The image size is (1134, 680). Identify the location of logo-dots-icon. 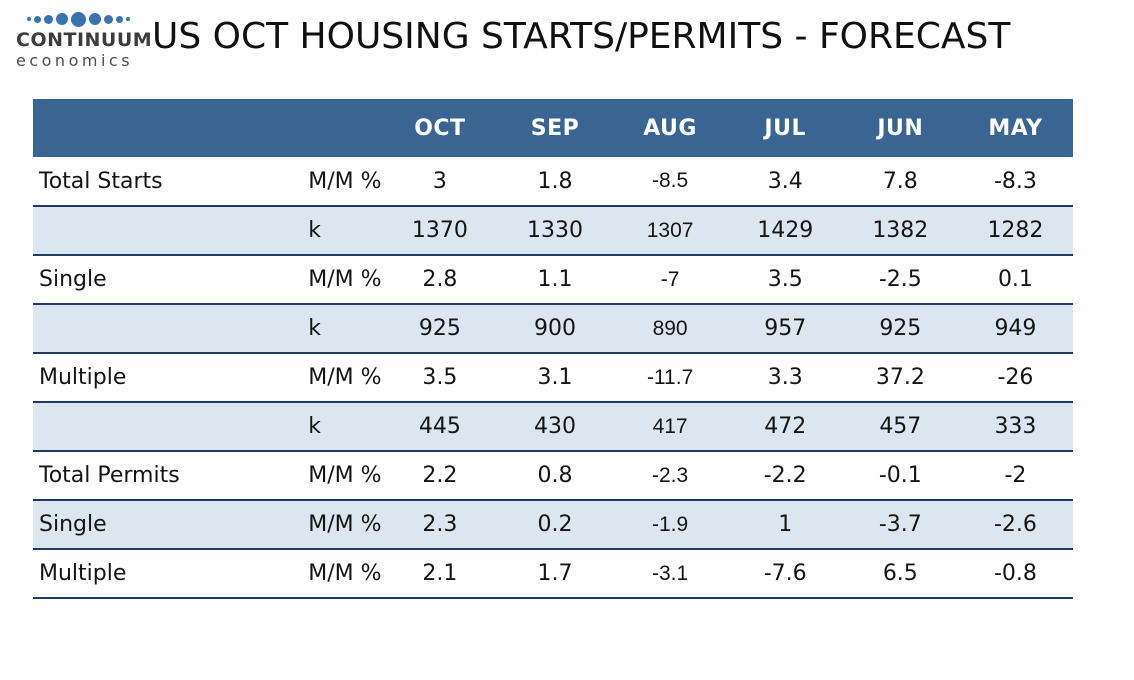
(78, 19).